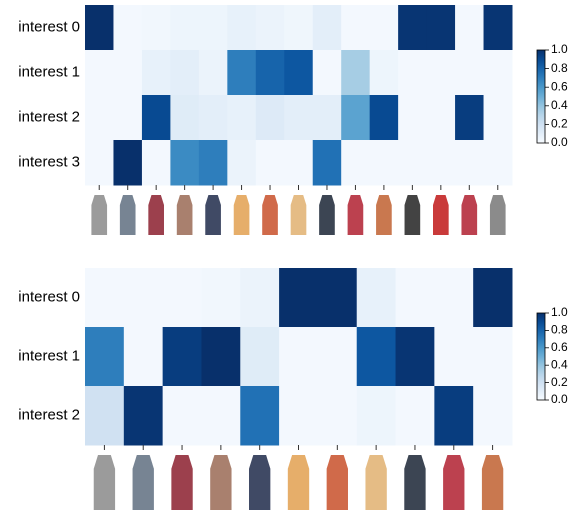  I want to click on colorbar-tick-label: 0.6, so click(559, 347).